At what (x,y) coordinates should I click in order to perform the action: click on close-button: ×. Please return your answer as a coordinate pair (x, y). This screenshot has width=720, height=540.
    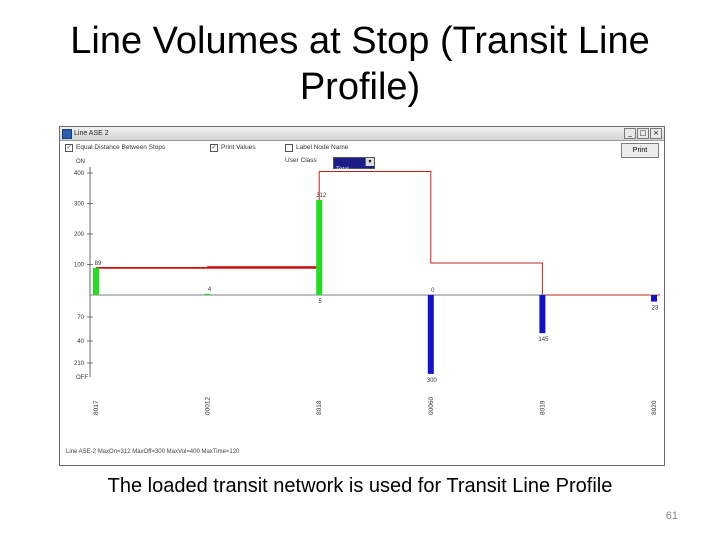
    Looking at the image, I should click on (656, 133).